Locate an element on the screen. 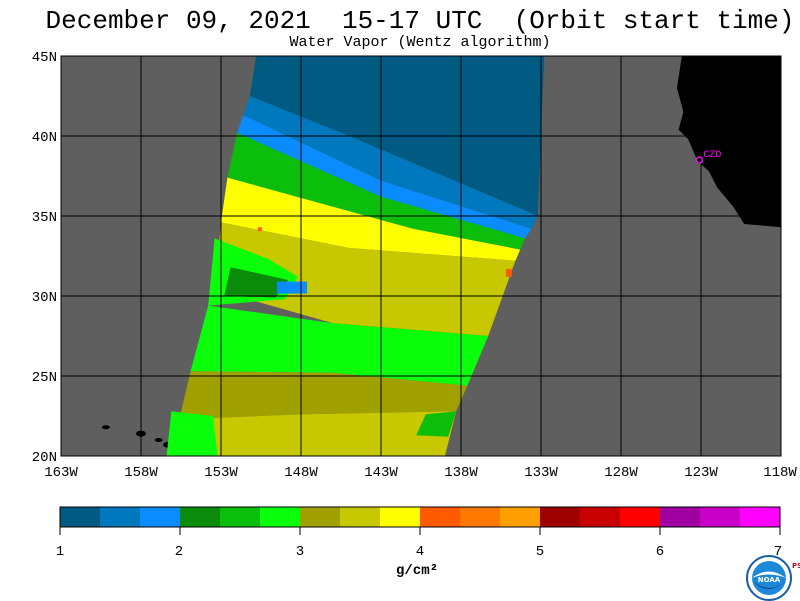 The height and width of the screenshot is (601, 800). longitude-label: 138W is located at coordinates (461, 473).